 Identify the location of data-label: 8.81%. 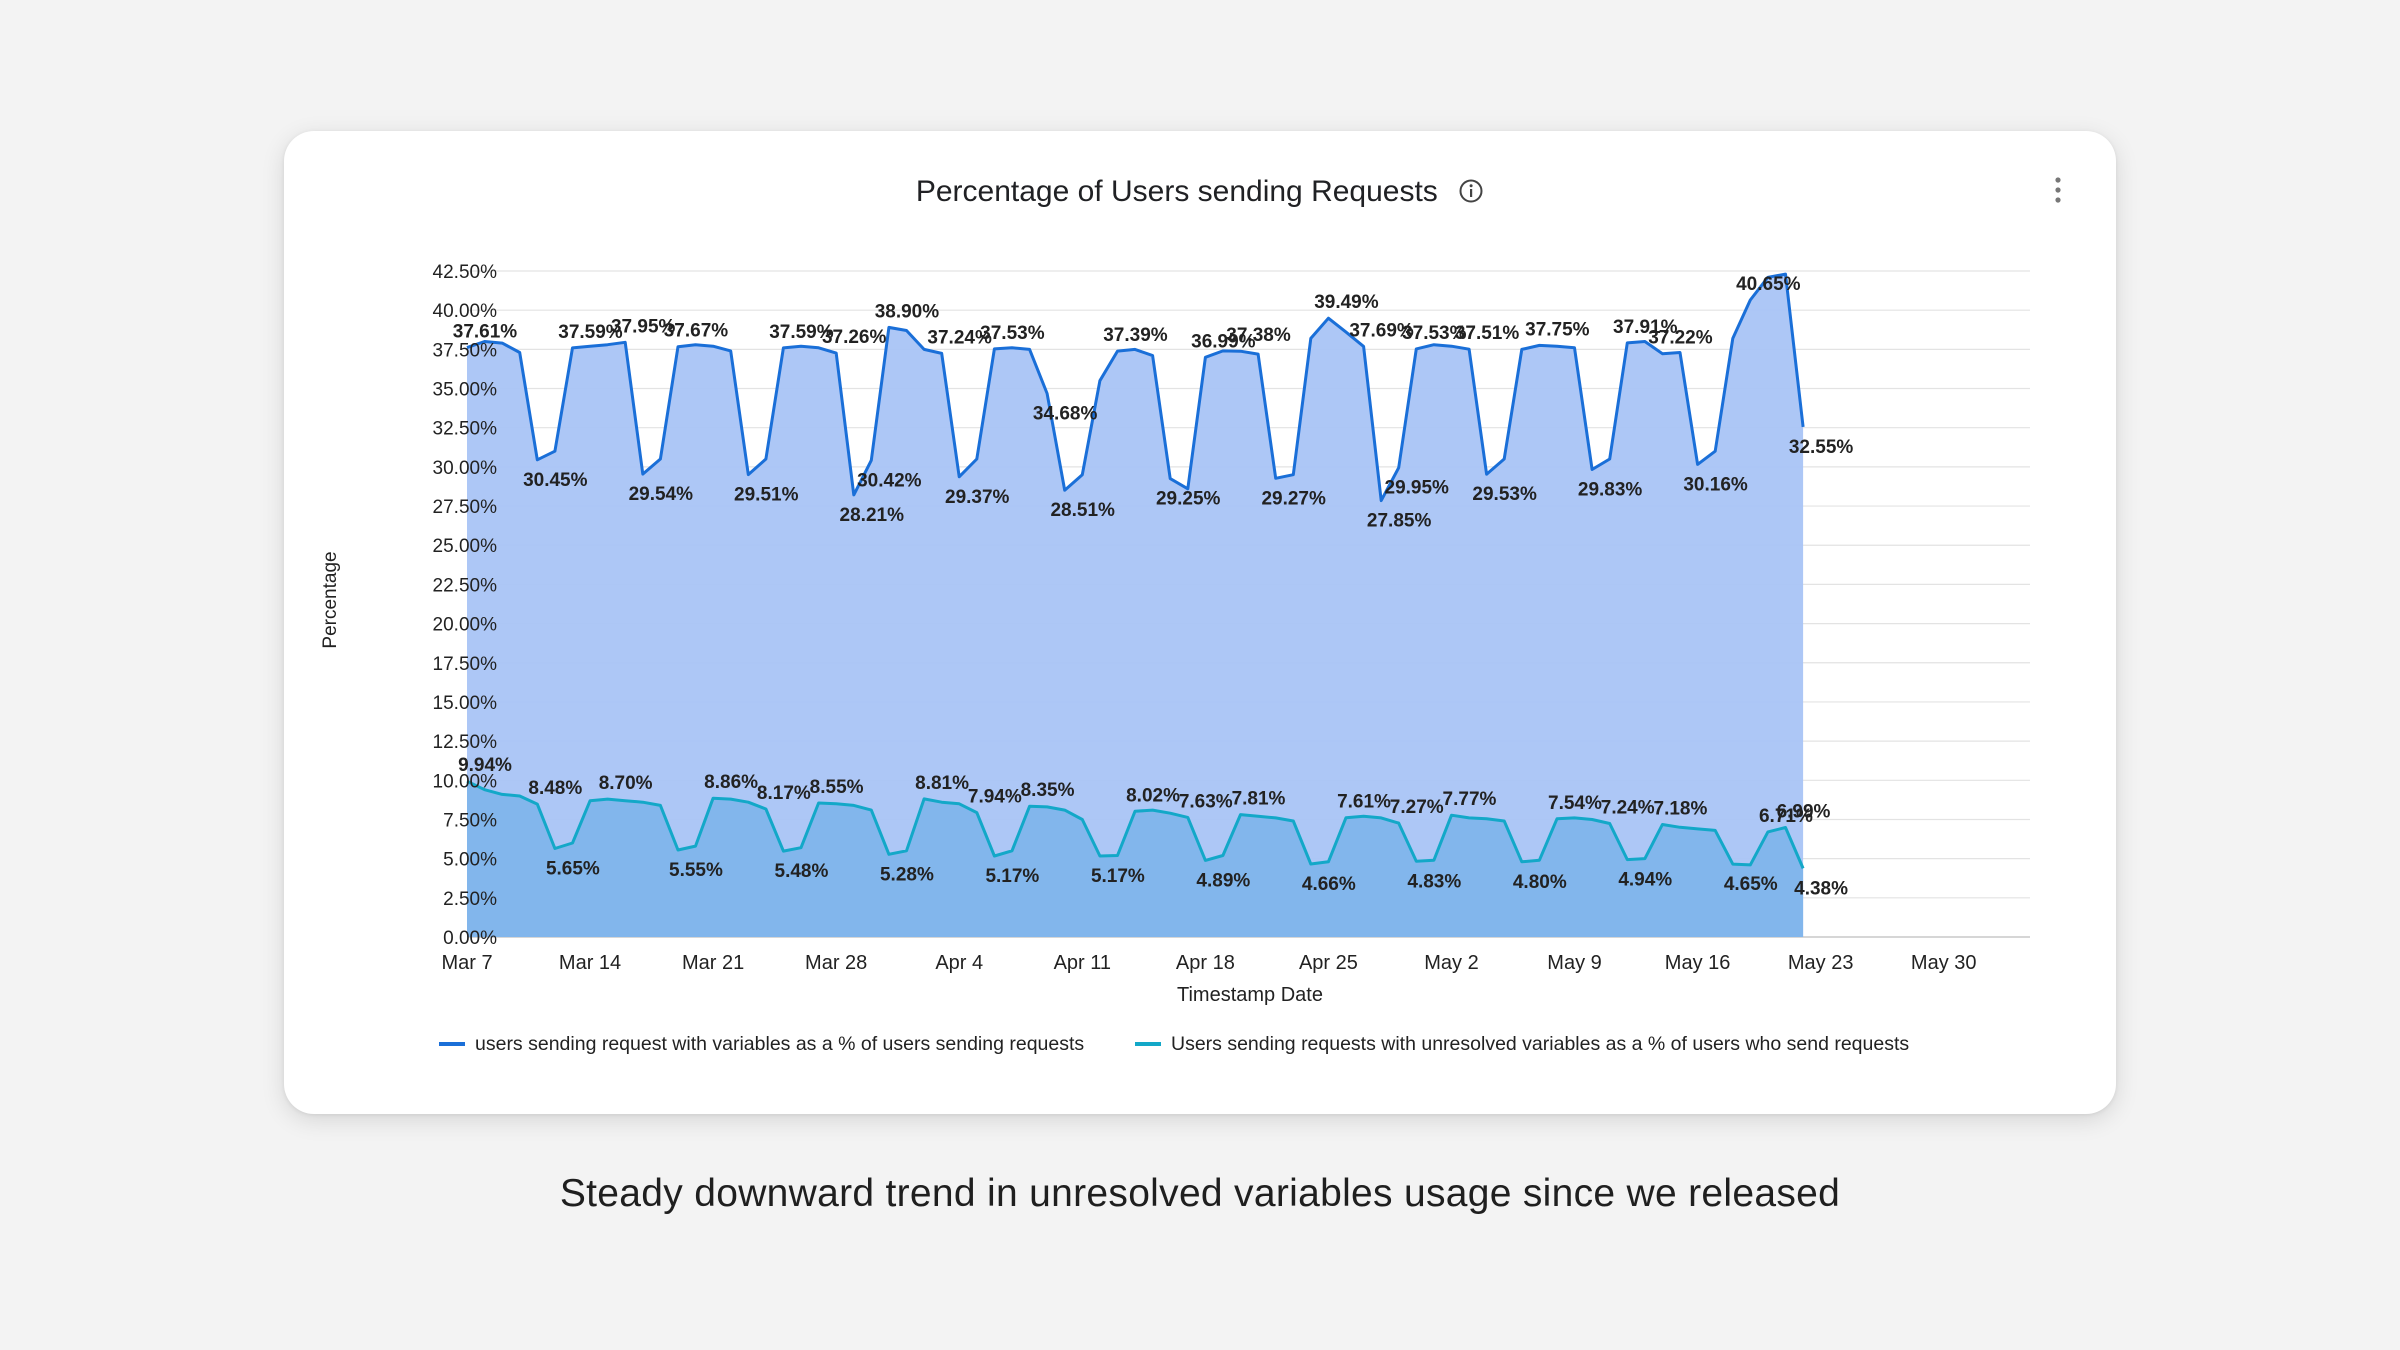
(942, 783).